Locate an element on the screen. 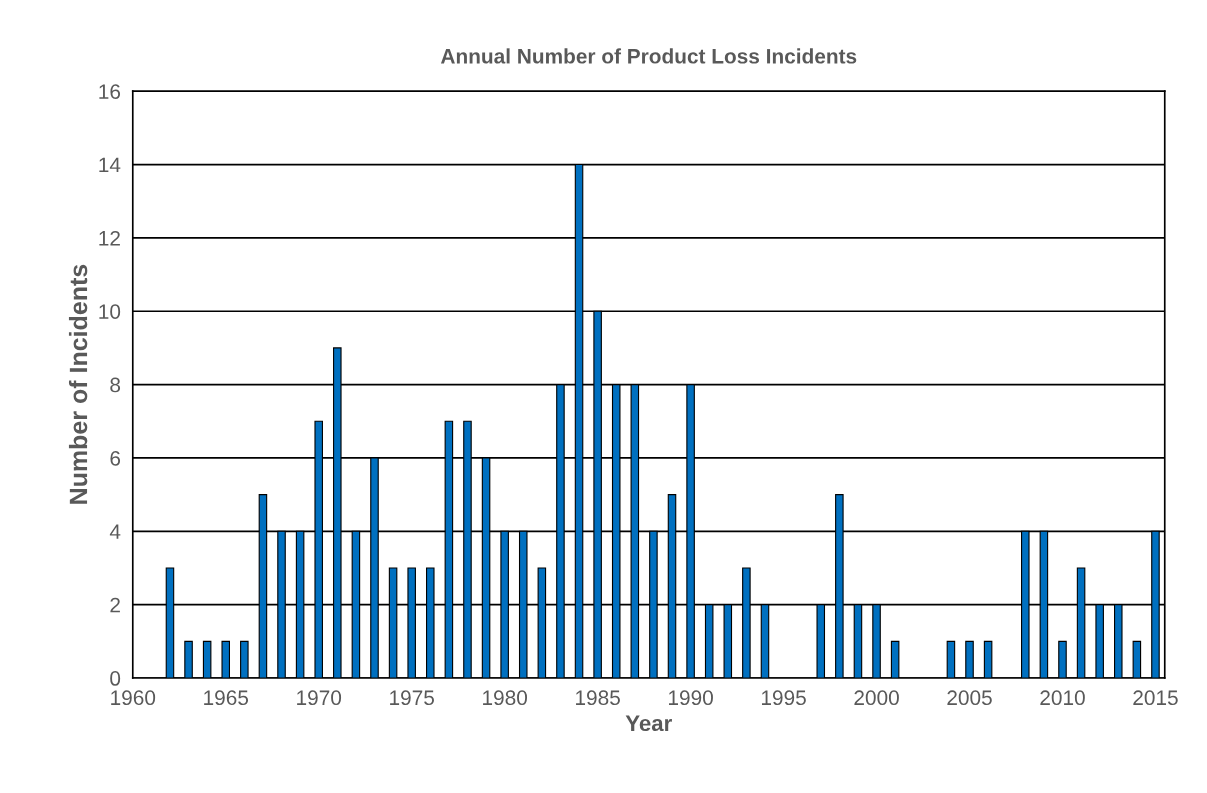 The width and height of the screenshot is (1207, 793). x-tick-label: 2010 is located at coordinates (1062, 698).